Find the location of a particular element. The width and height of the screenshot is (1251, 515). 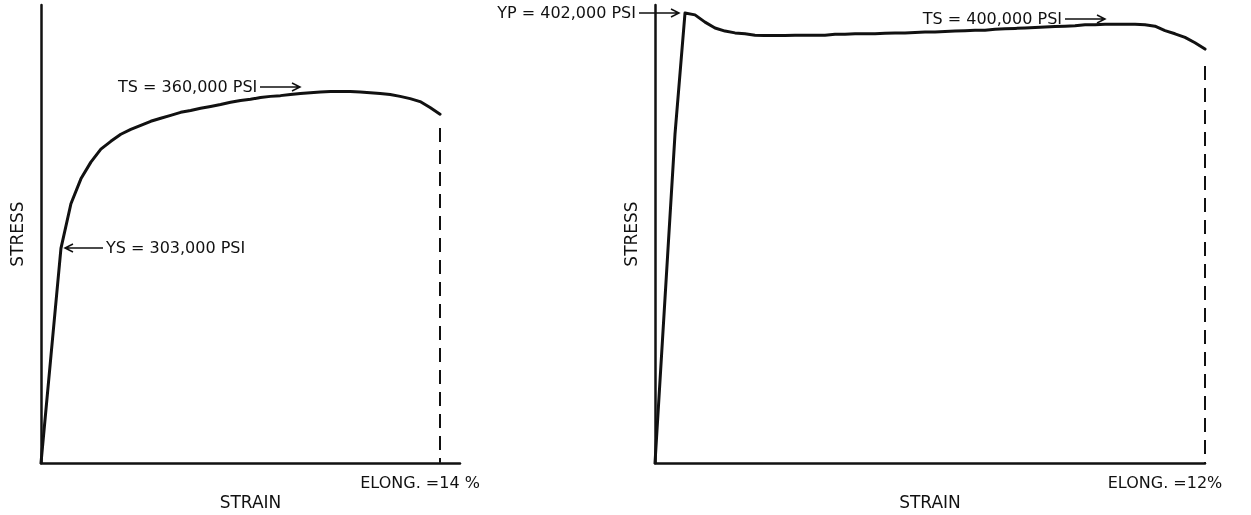

annotation: TS = 360,000 PSI is located at coordinates (188, 86).